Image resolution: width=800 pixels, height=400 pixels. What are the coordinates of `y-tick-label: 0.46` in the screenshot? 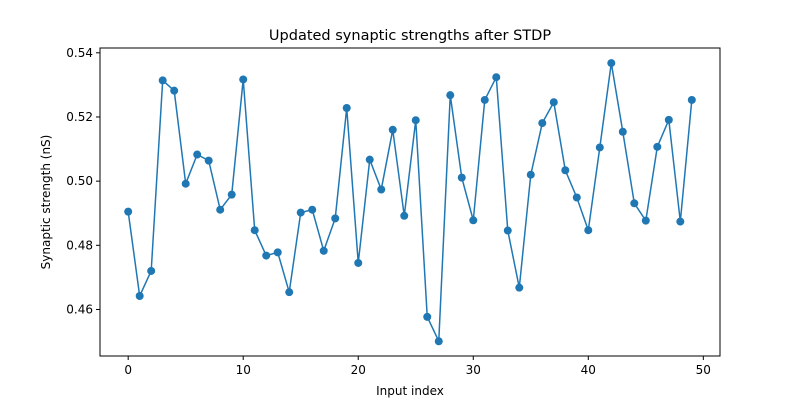 It's located at (79, 309).